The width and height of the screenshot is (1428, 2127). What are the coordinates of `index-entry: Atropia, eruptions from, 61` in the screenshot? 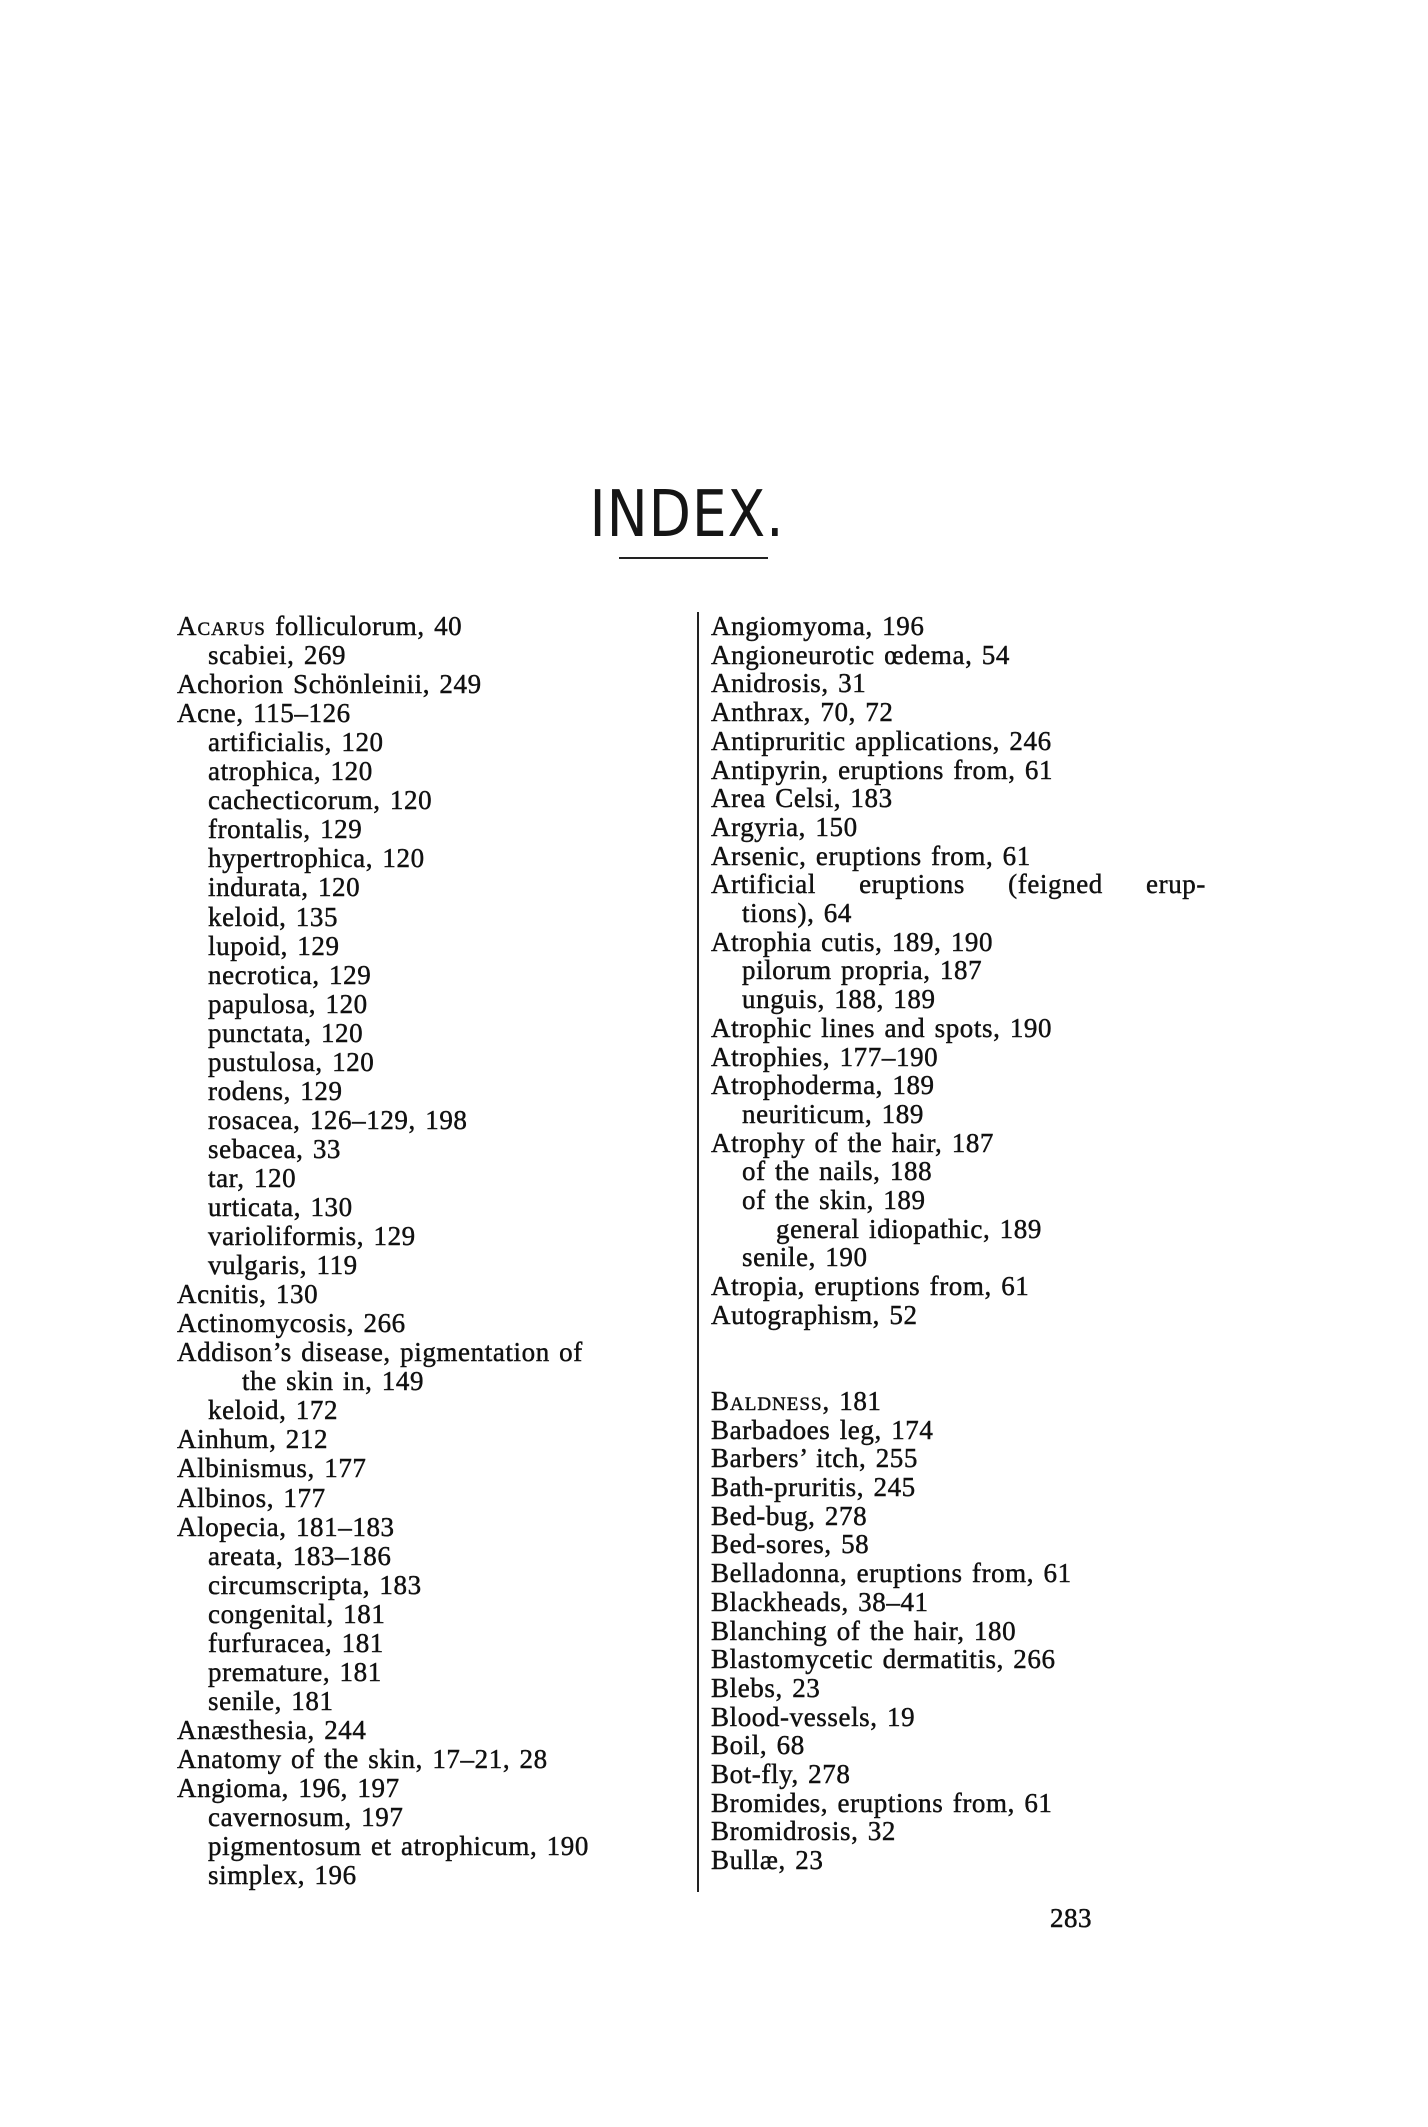 It's located at (870, 1286).